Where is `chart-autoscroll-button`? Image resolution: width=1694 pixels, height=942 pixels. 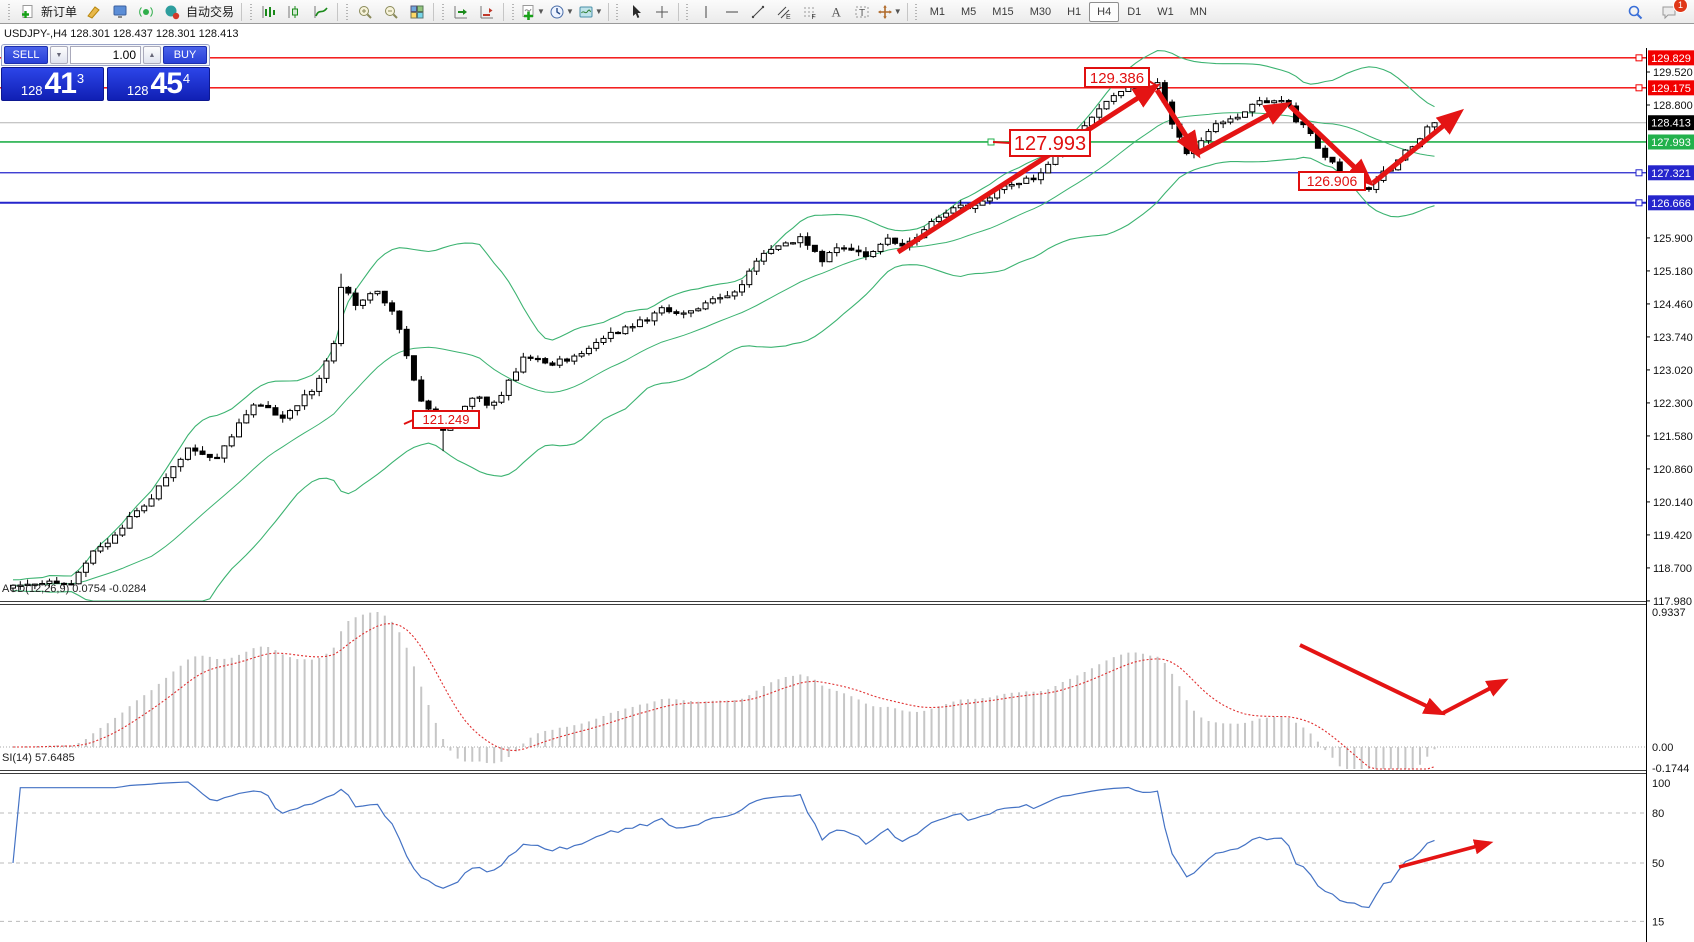 chart-autoscroll-button is located at coordinates (487, 12).